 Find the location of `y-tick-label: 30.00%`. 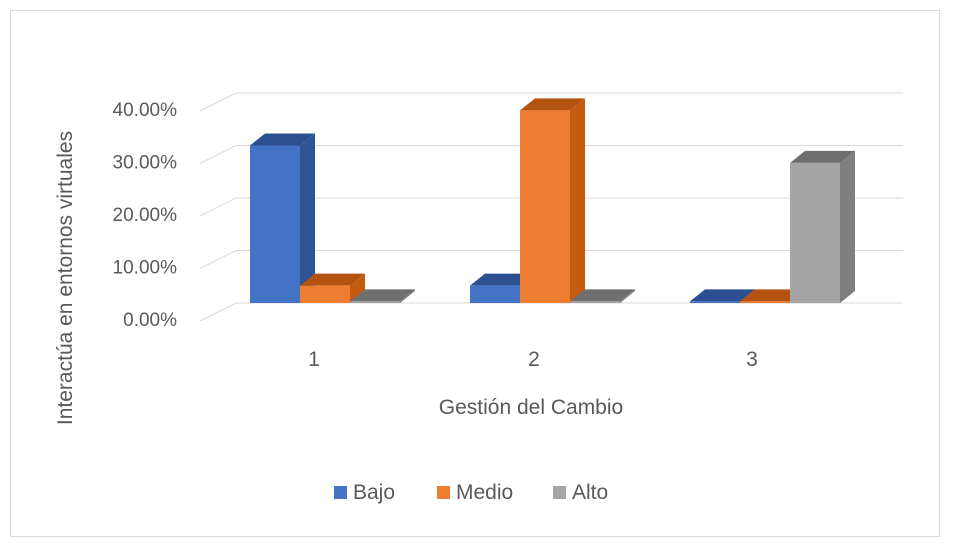

y-tick-label: 30.00% is located at coordinates (145, 163).